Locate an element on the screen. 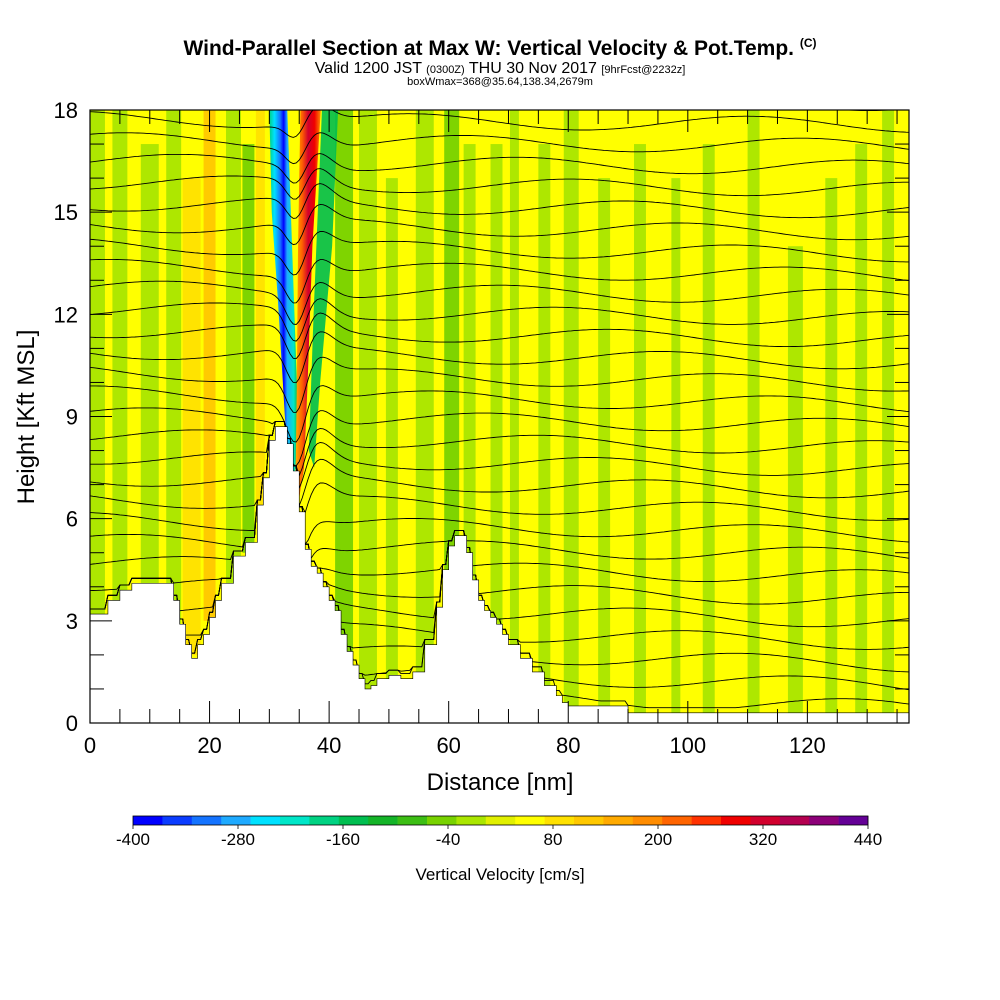 The height and width of the screenshot is (1000, 1000). copyright-tag: (C) is located at coordinates (808, 43).